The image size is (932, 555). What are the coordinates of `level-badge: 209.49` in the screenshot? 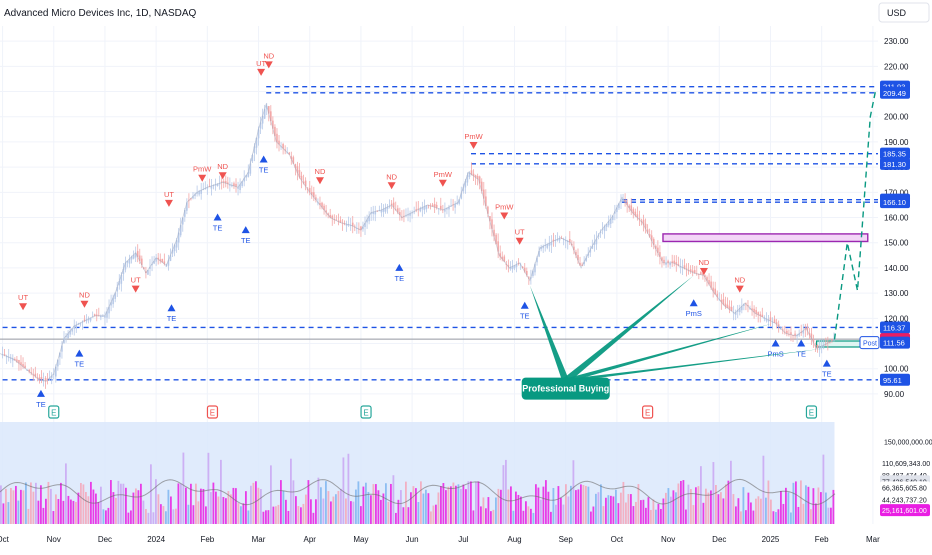 It's located at (894, 93).